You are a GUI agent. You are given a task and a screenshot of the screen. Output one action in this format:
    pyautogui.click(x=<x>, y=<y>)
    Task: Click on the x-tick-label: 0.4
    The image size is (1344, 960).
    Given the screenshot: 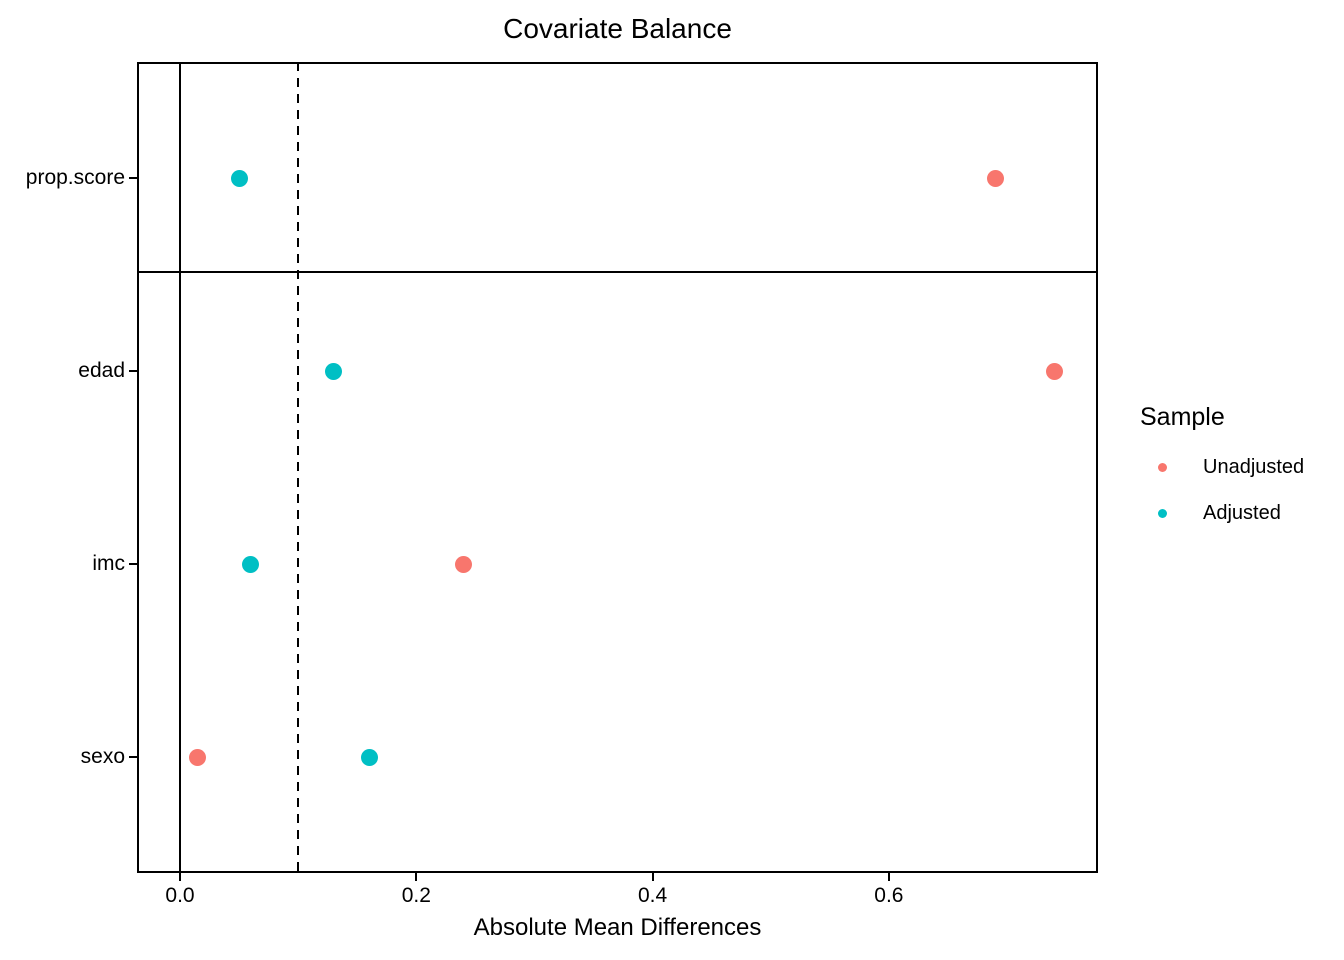 What is the action you would take?
    pyautogui.click(x=652, y=895)
    